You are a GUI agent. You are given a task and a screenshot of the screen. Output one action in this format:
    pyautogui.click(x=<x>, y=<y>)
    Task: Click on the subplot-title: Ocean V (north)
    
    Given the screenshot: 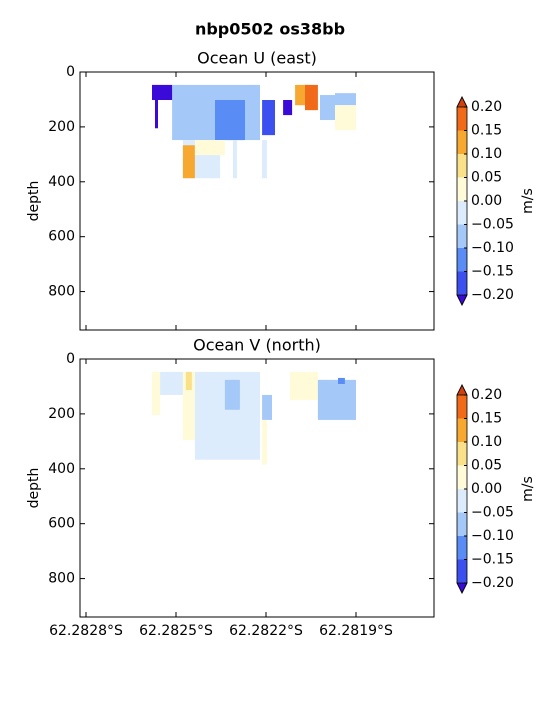 What is the action you would take?
    pyautogui.click(x=257, y=345)
    